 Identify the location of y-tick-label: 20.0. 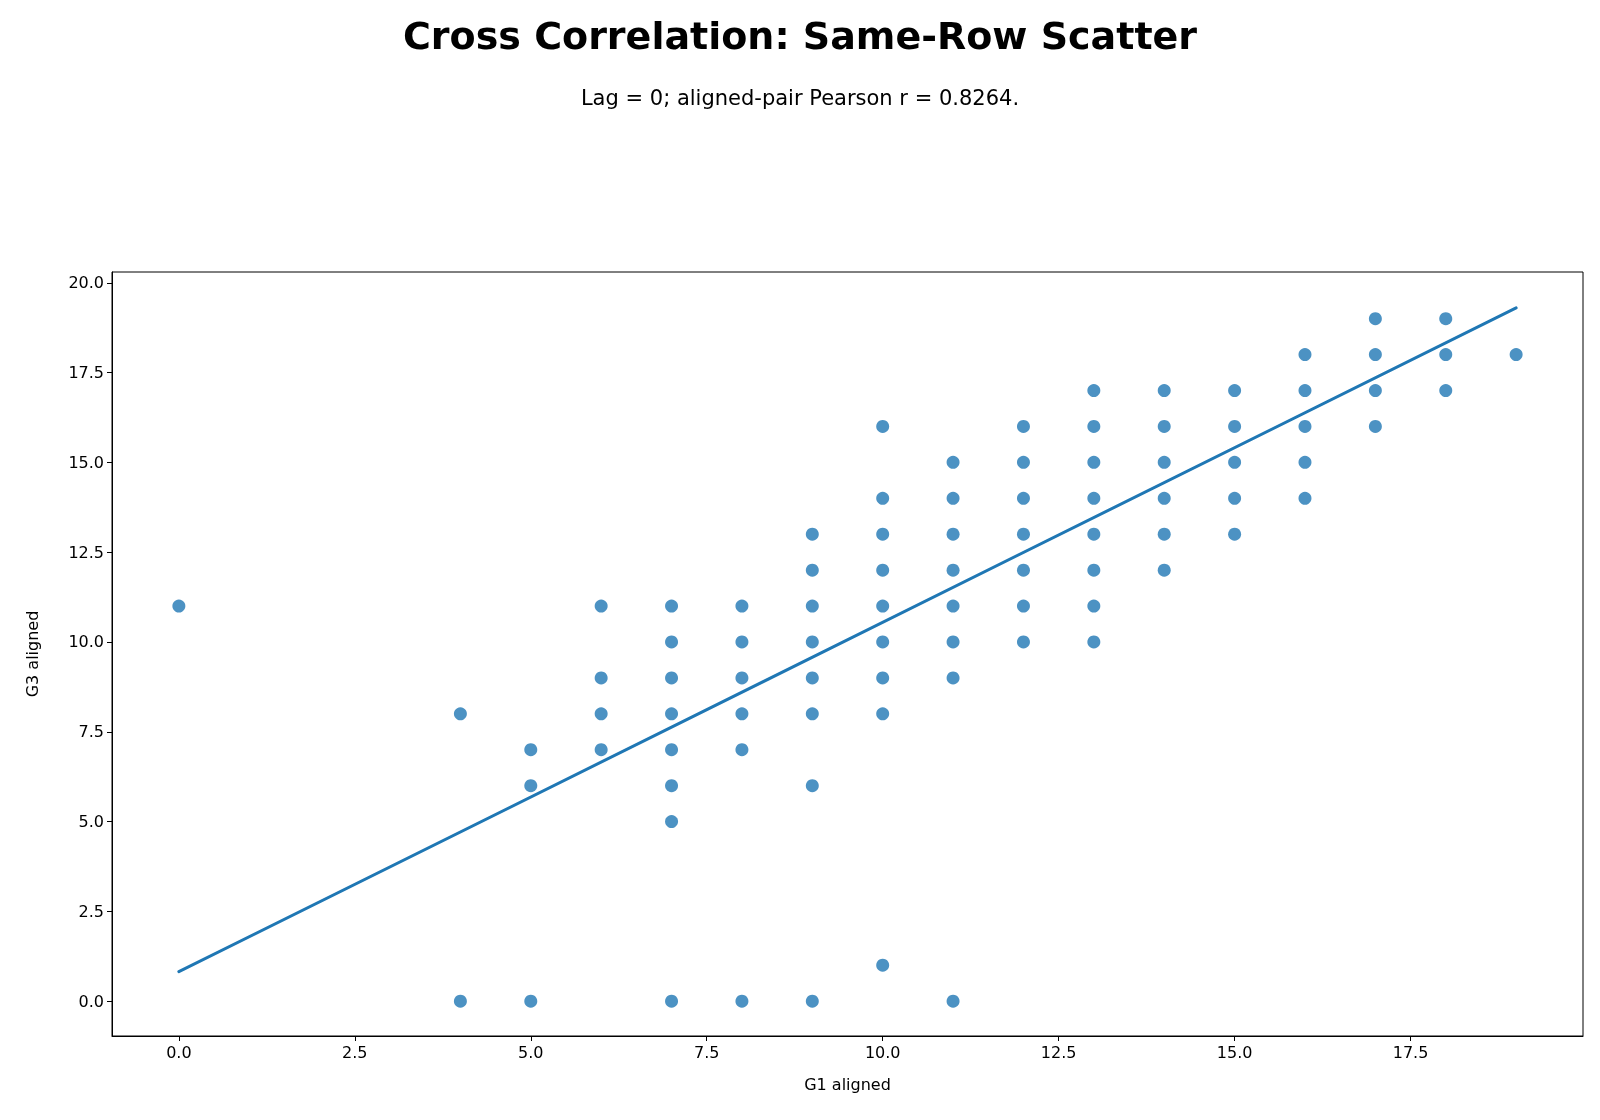
(86, 283).